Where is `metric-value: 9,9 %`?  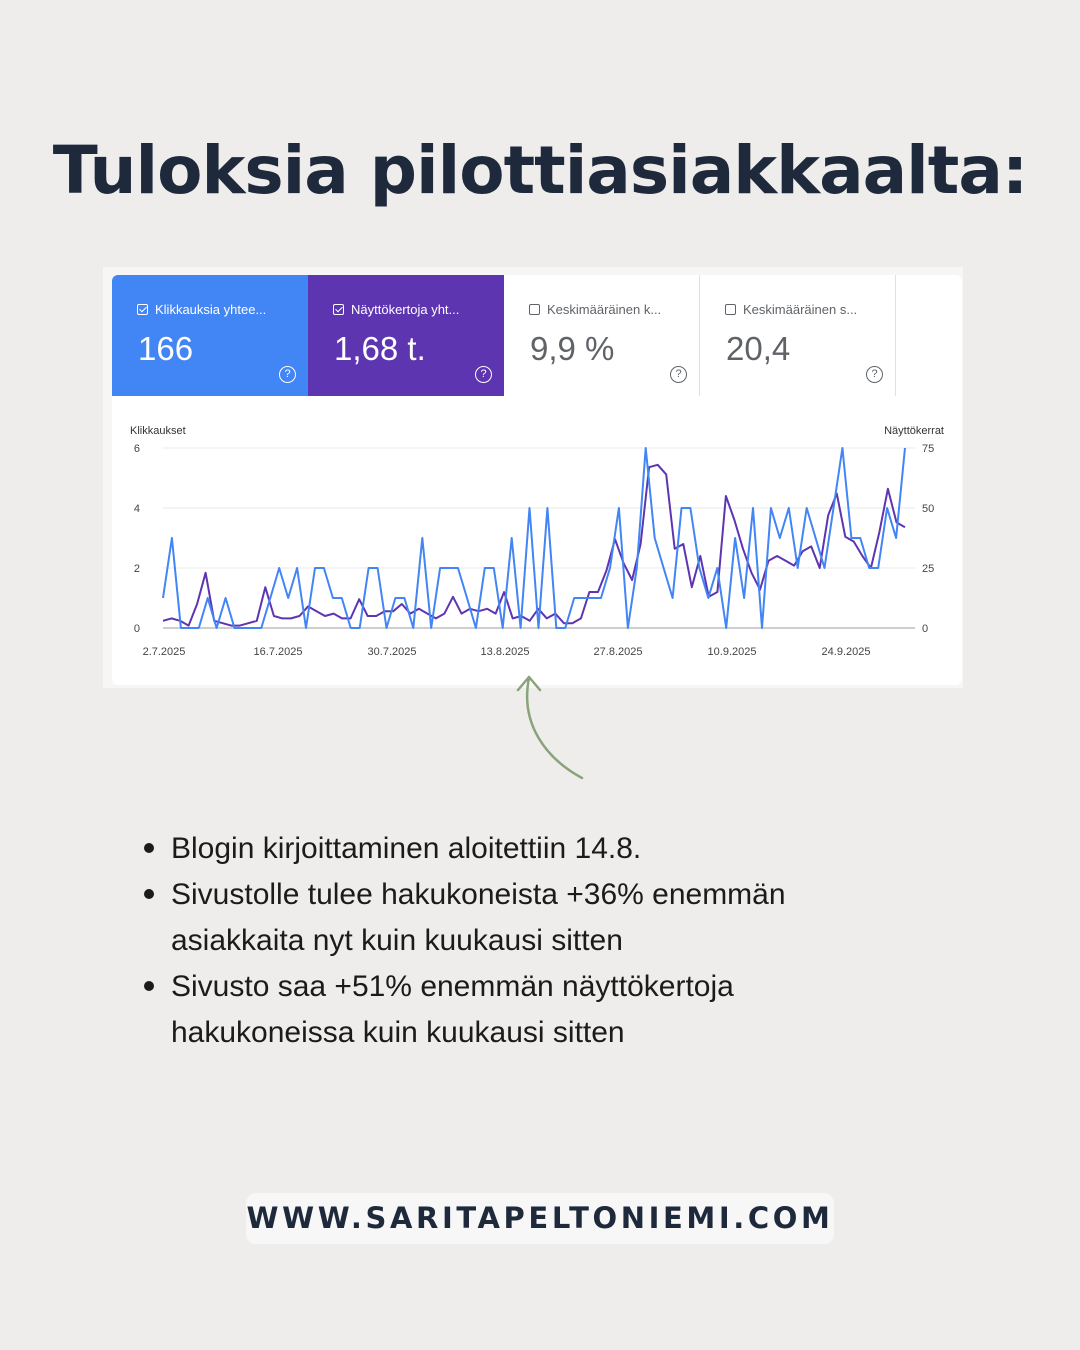
metric-value: 9,9 % is located at coordinates (572, 348).